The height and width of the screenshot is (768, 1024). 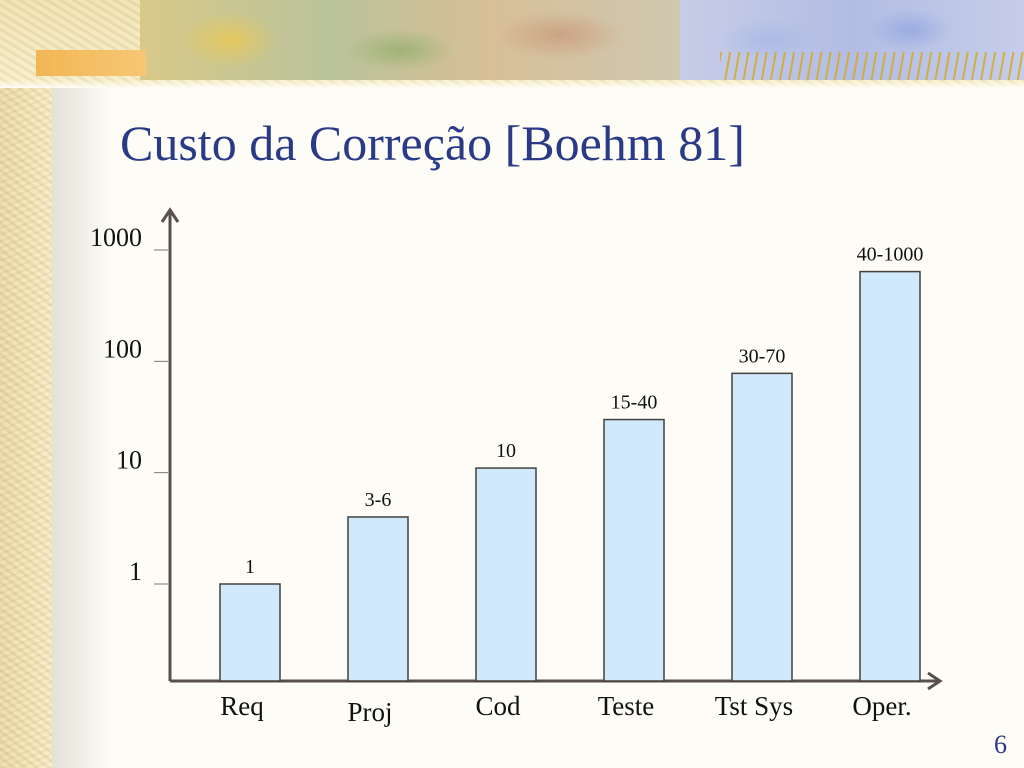 What do you see at coordinates (565, 709) in the screenshot?
I see `x-axis-categories: Req Proj Cod Teste Tst Sys Oper.` at bounding box center [565, 709].